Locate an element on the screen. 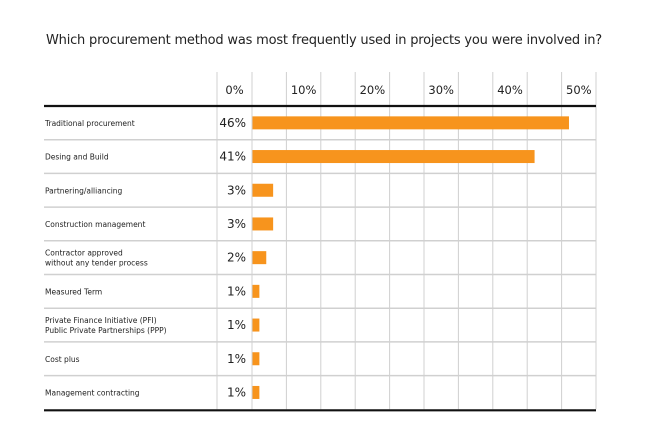 This screenshot has height=432, width=648. data-label: 46% is located at coordinates (232, 123).